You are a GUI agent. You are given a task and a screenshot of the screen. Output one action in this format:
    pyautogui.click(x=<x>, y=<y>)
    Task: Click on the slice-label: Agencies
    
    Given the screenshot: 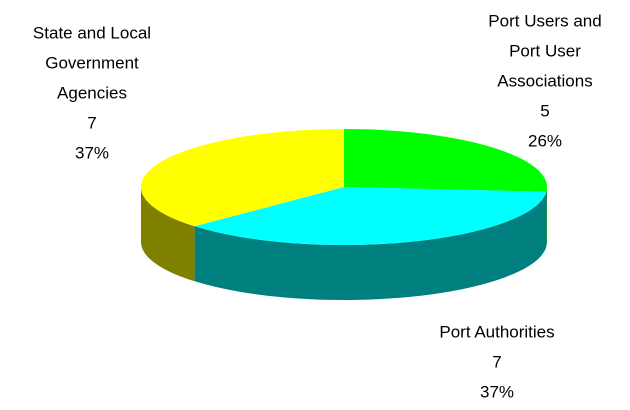 What is the action you would take?
    pyautogui.click(x=92, y=92)
    